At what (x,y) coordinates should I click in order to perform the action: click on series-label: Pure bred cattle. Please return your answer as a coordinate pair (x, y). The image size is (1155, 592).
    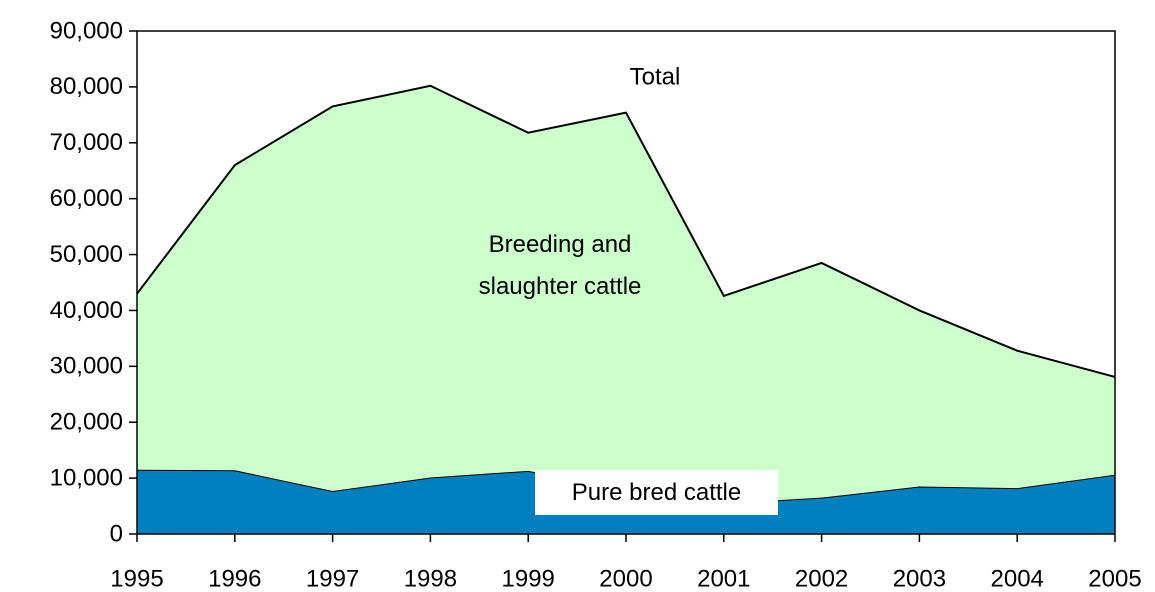
    Looking at the image, I should click on (656, 492).